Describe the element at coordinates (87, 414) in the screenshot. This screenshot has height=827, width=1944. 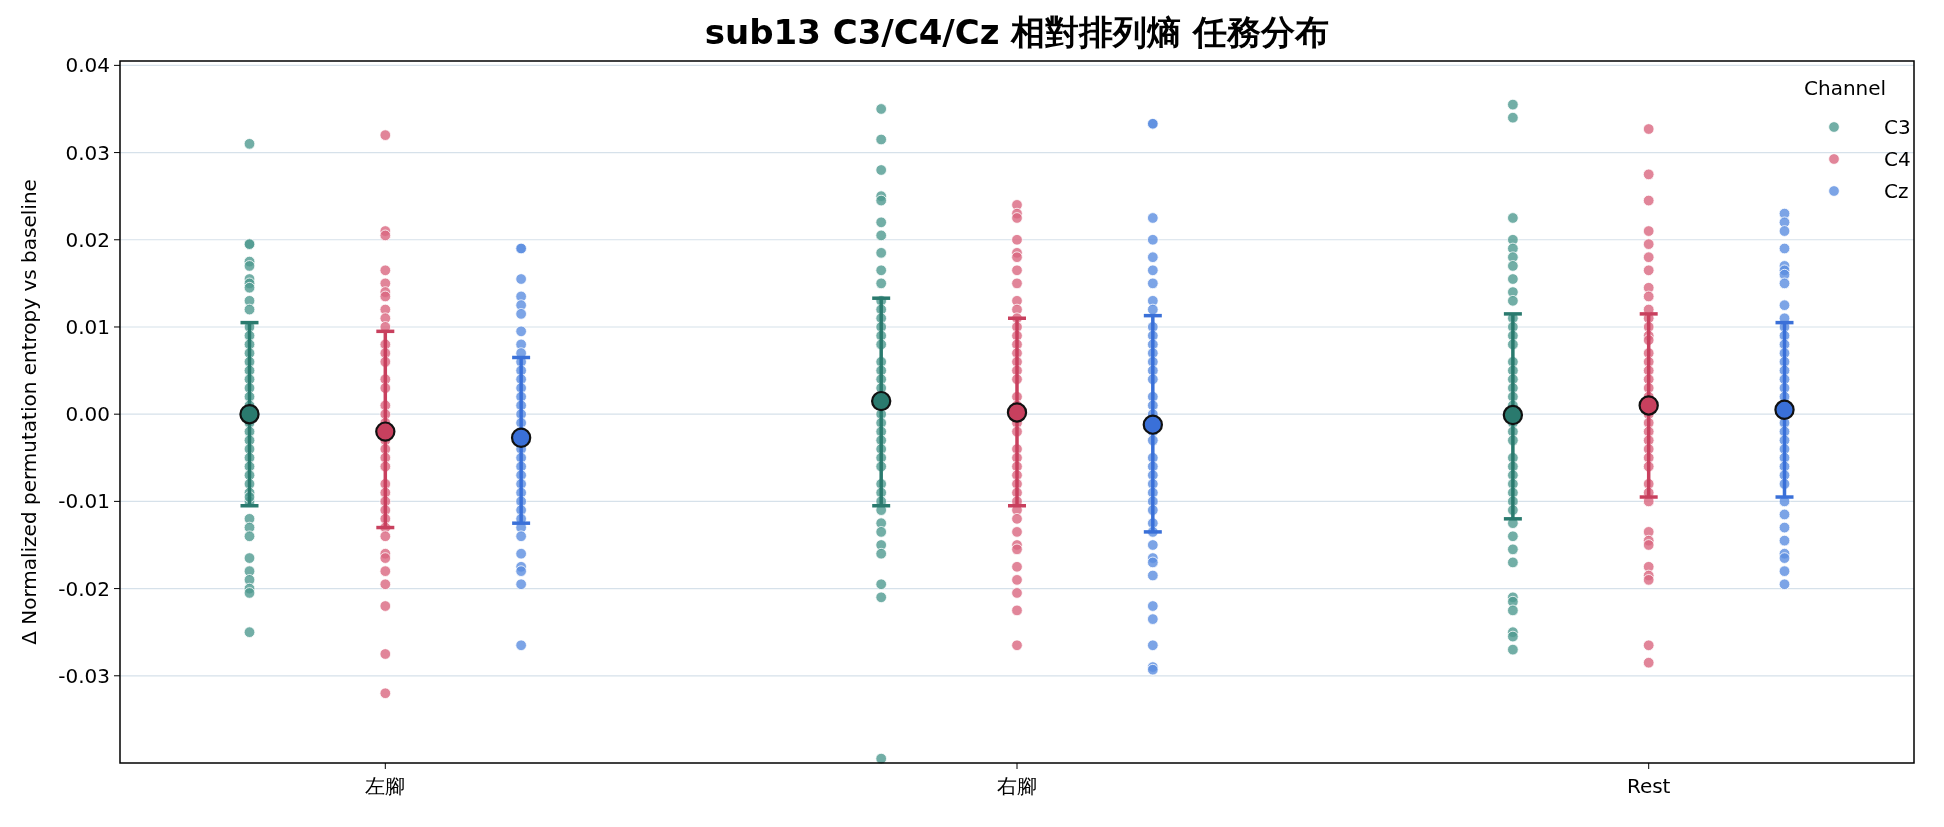
I see `y-tick-label: 0.00` at that location.